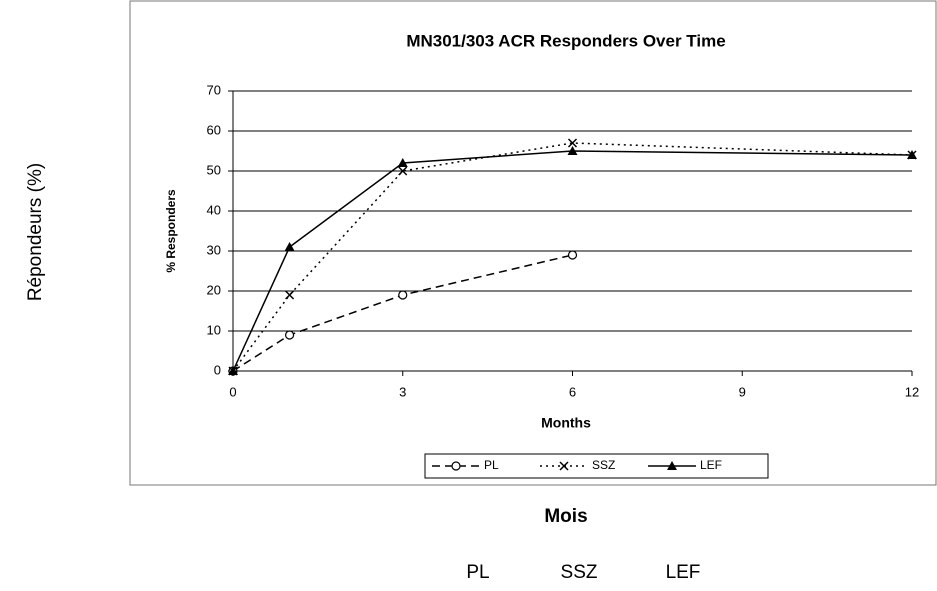 The image size is (937, 591). I want to click on chart-title: MN301/303 ACR Responders Over Time, so click(565, 40).